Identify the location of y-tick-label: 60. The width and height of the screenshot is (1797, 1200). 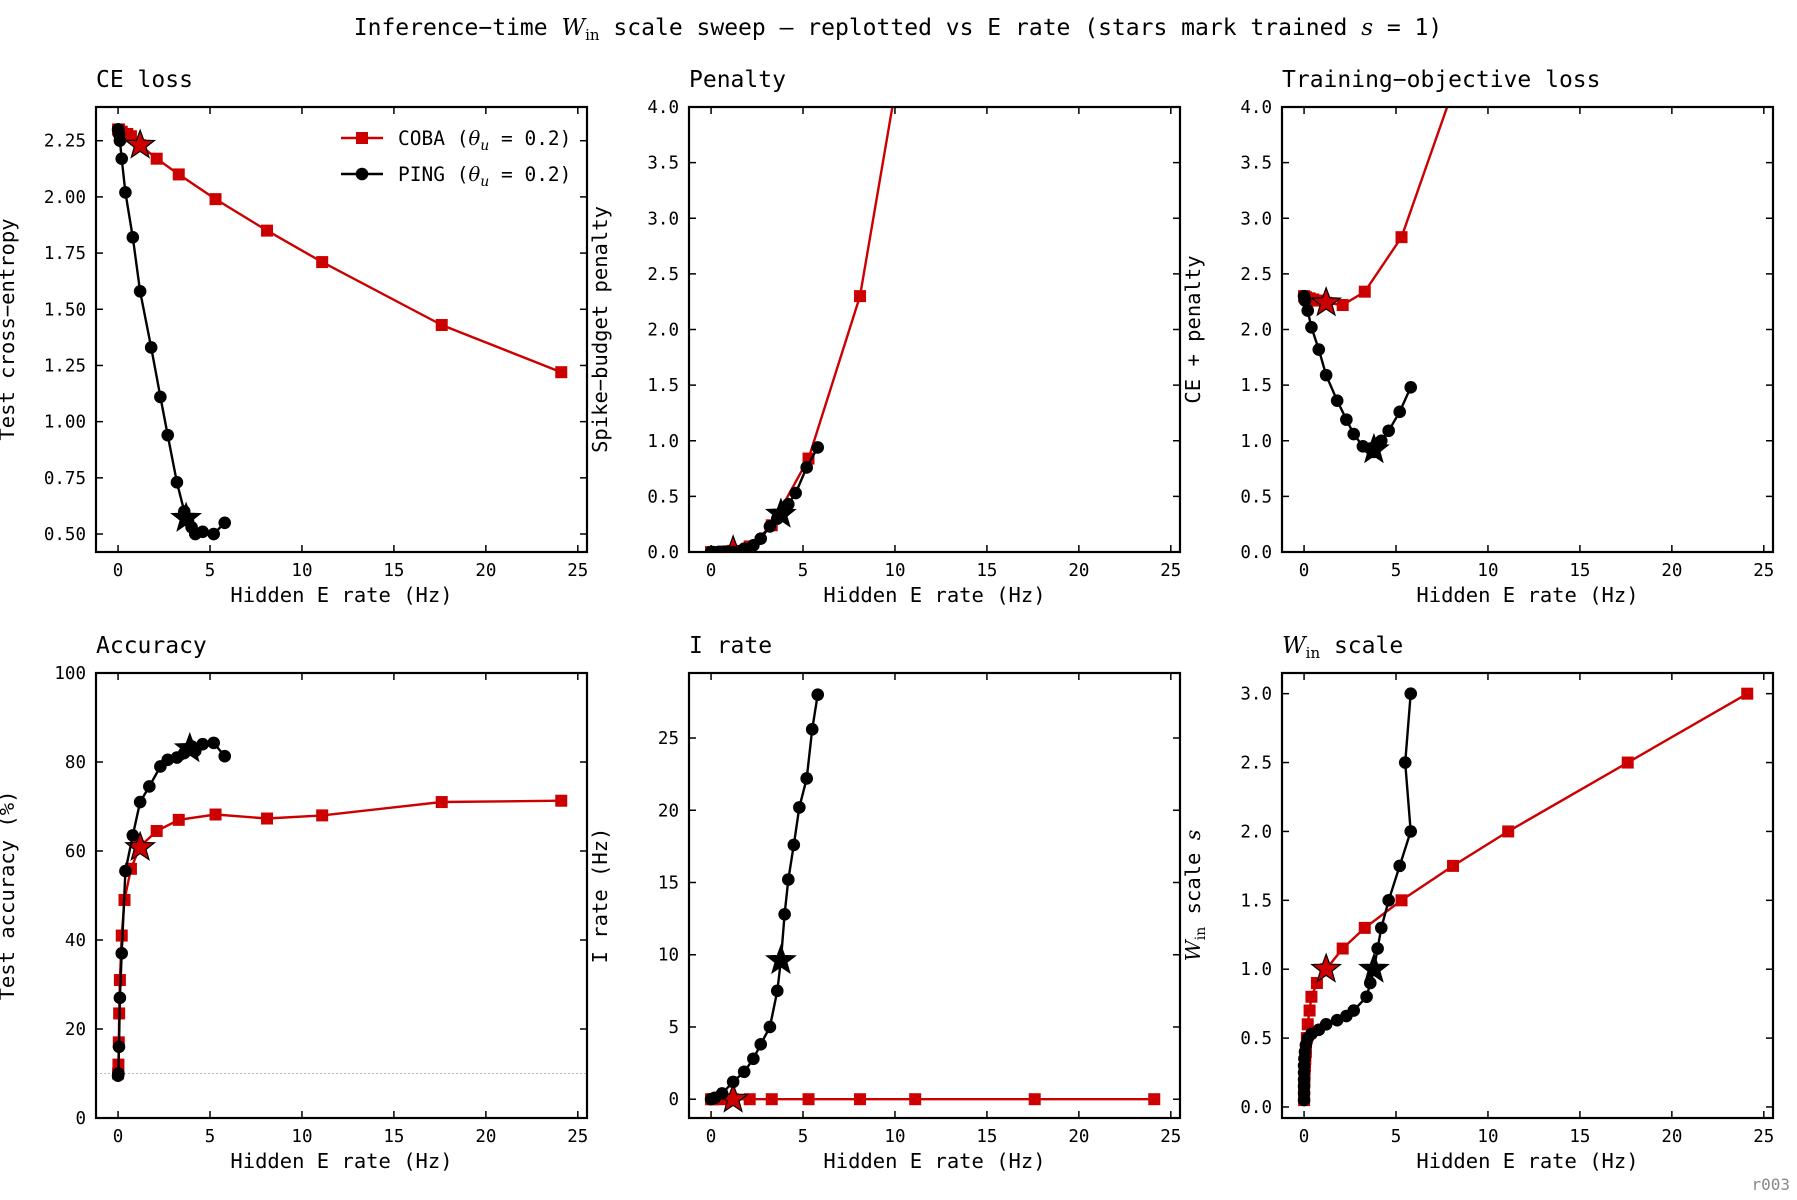
(75, 852).